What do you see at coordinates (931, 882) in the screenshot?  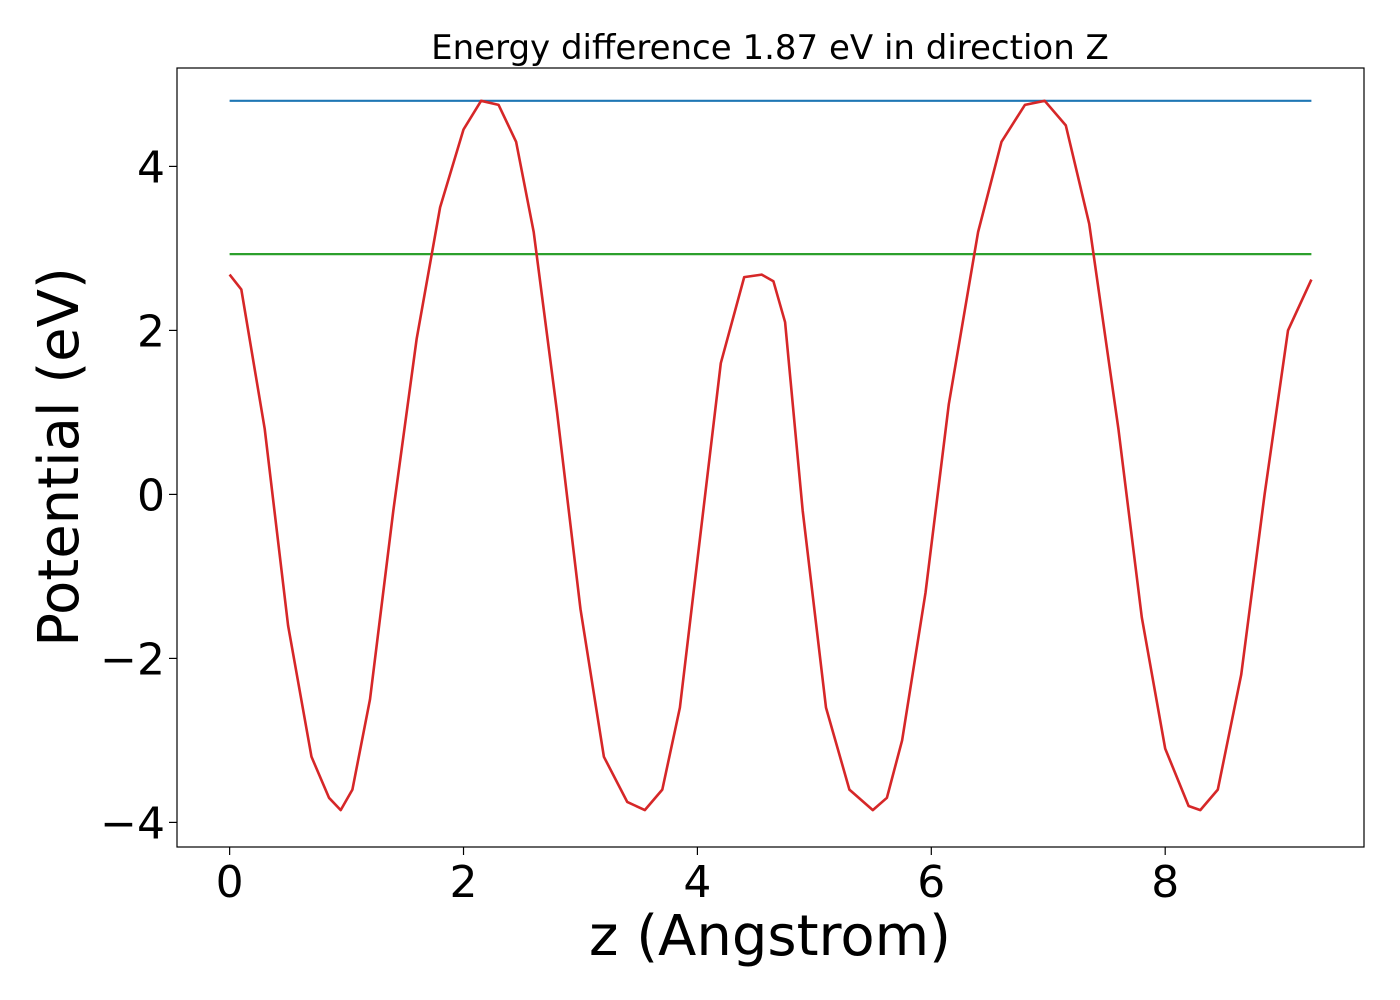 I see `x-tick-label: 6` at bounding box center [931, 882].